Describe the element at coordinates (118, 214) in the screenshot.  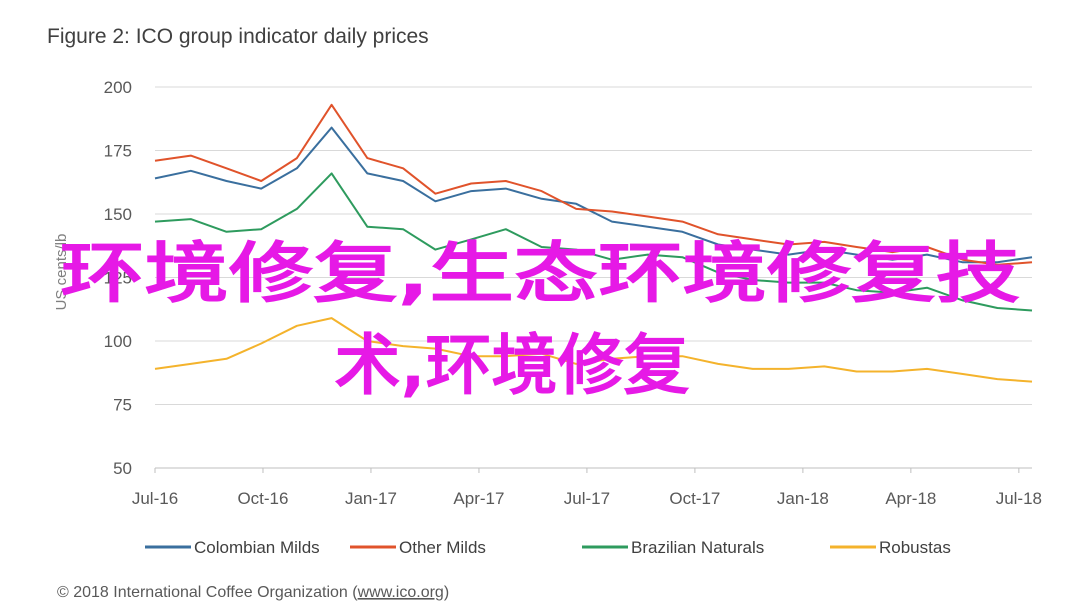
I see `y-tick-label: 150` at that location.